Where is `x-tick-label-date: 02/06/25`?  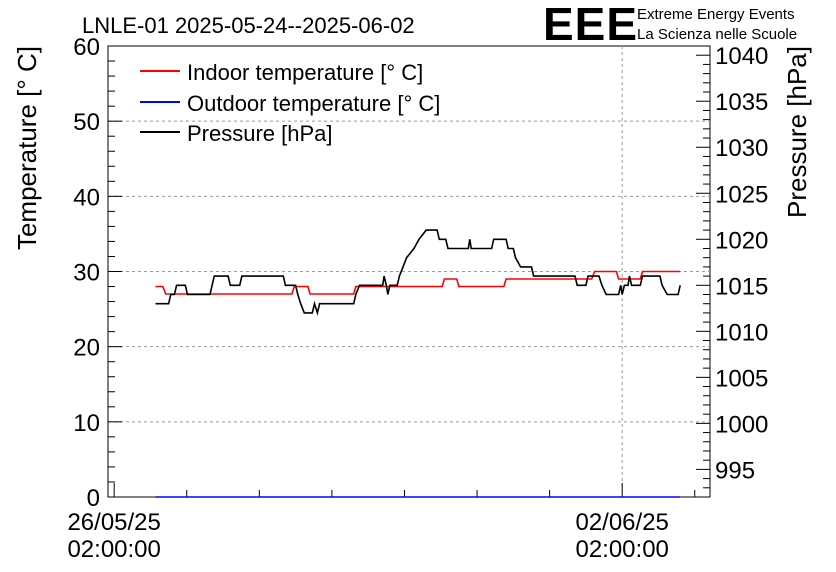
x-tick-label-date: 02/06/25 is located at coordinates (621, 522).